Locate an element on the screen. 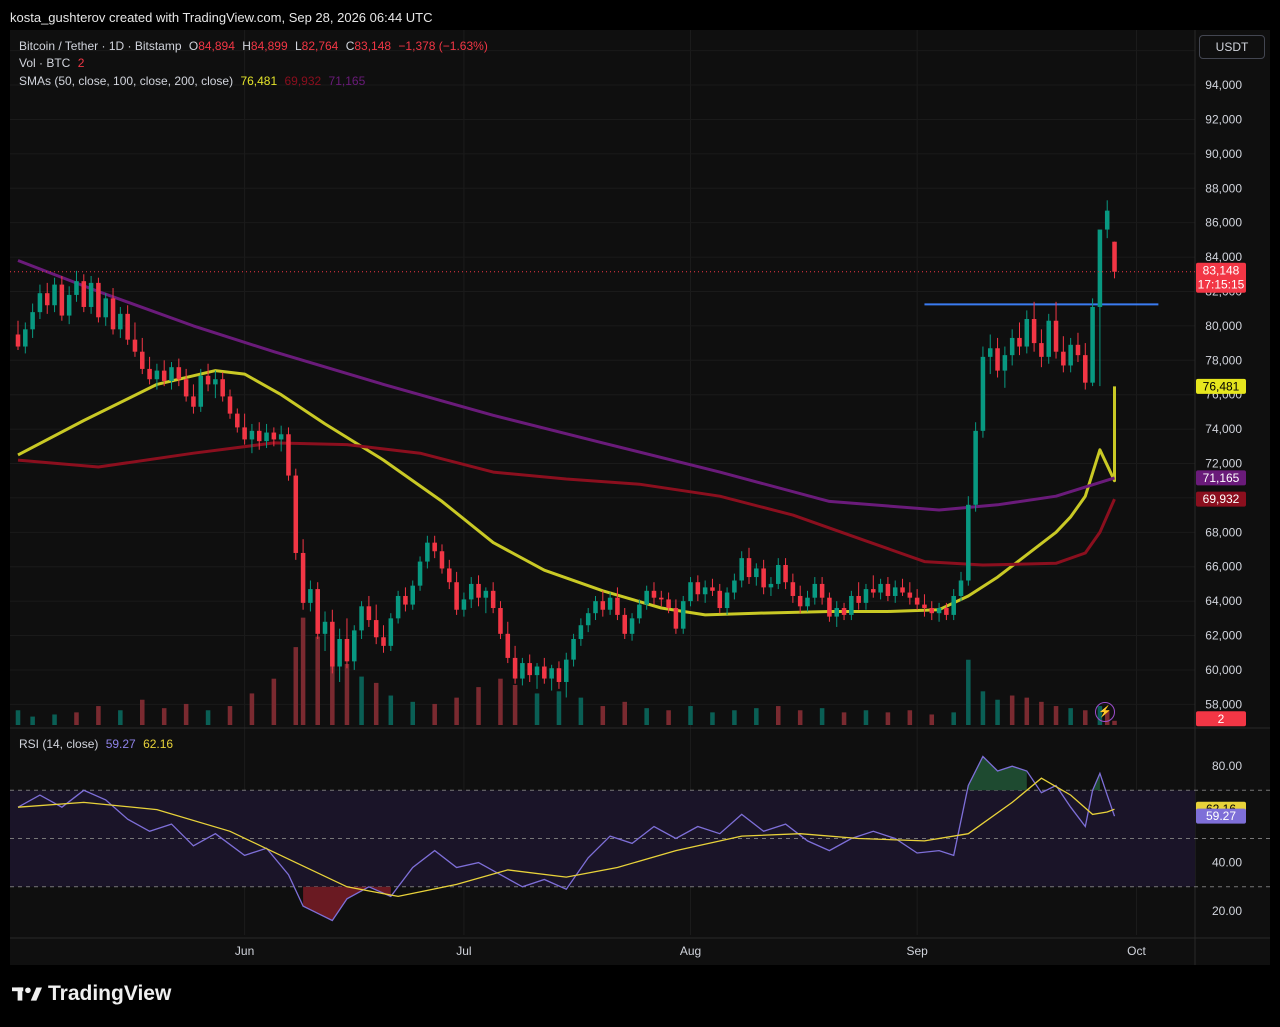 This screenshot has height=1027, width=1280. time-axis-tick-label: Jun is located at coordinates (244, 951).